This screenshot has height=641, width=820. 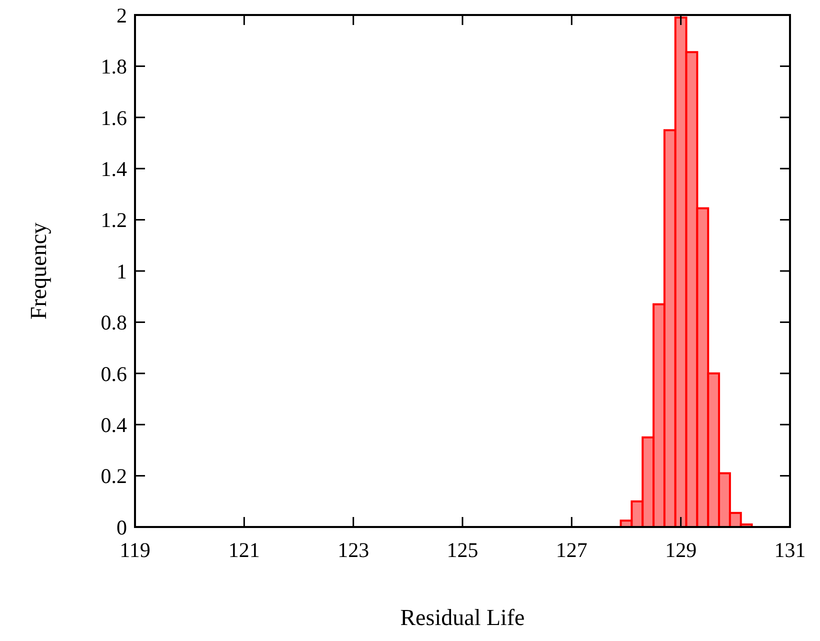 I want to click on x-axis-title: Residual Life, so click(x=462, y=617).